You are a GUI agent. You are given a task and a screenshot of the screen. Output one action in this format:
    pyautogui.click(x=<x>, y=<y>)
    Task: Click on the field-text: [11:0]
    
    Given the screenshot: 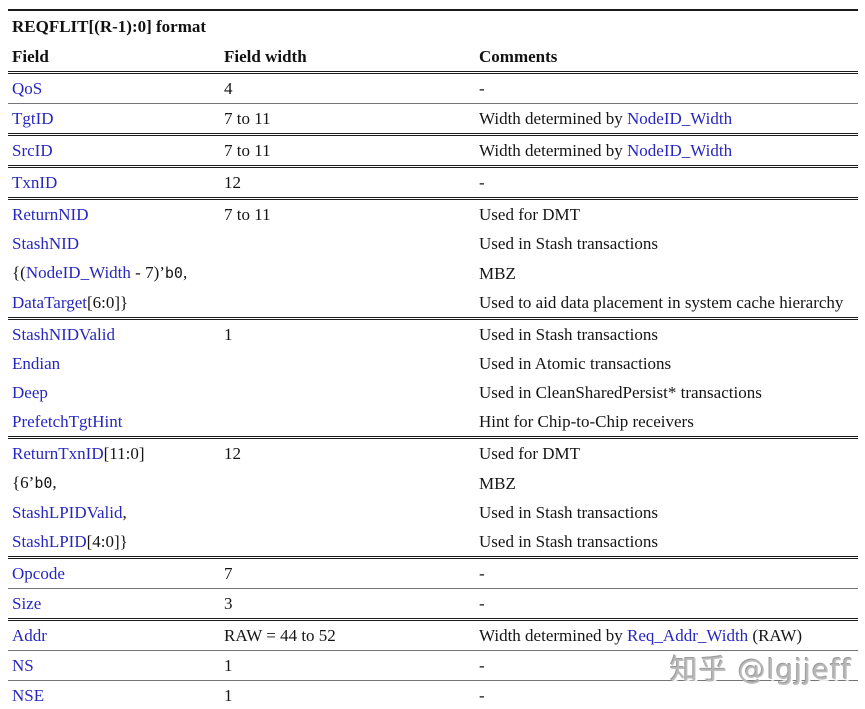 What is the action you would take?
    pyautogui.click(x=124, y=453)
    